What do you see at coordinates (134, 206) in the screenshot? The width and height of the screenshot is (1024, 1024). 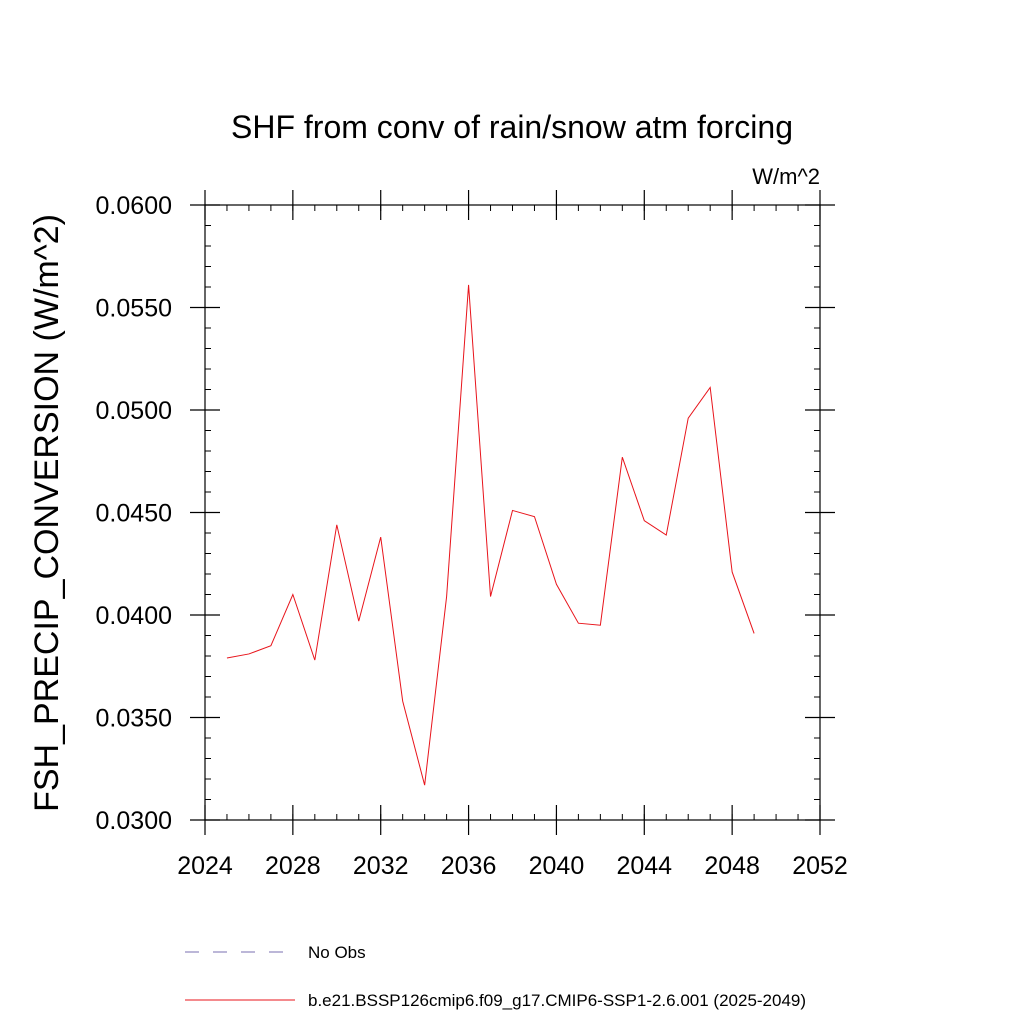 I see `y-tick-label: 0.0600` at bounding box center [134, 206].